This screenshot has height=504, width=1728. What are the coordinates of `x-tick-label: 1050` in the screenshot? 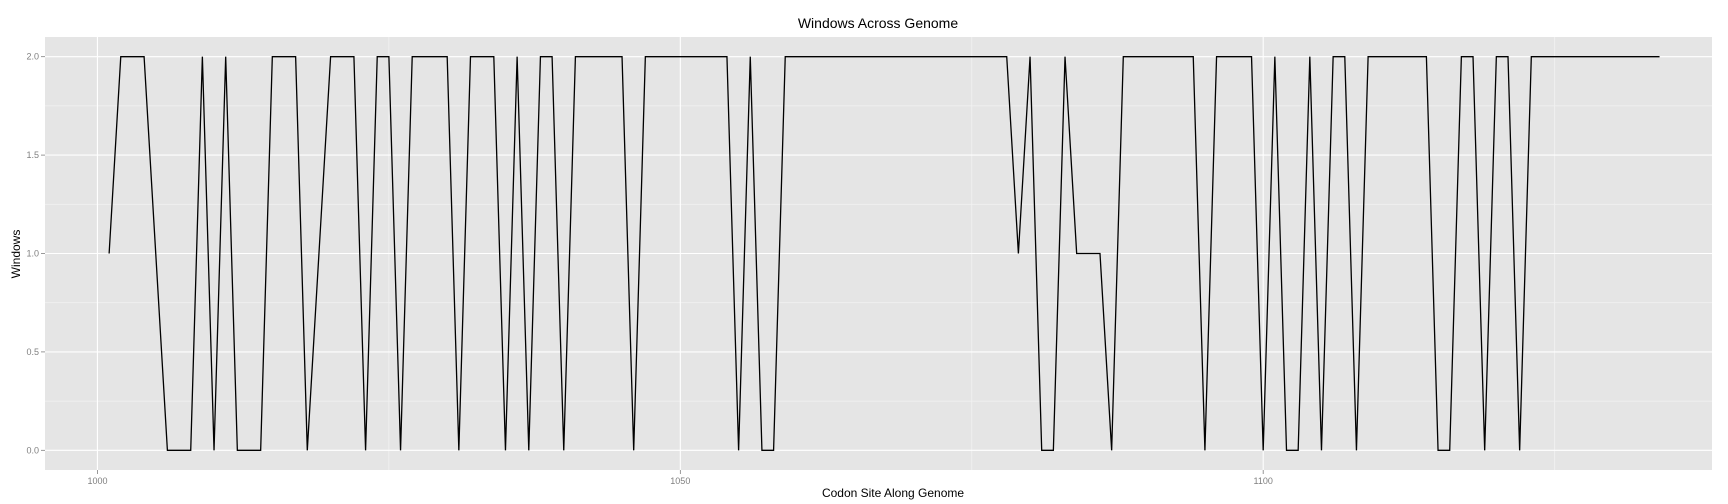 It's located at (680, 481).